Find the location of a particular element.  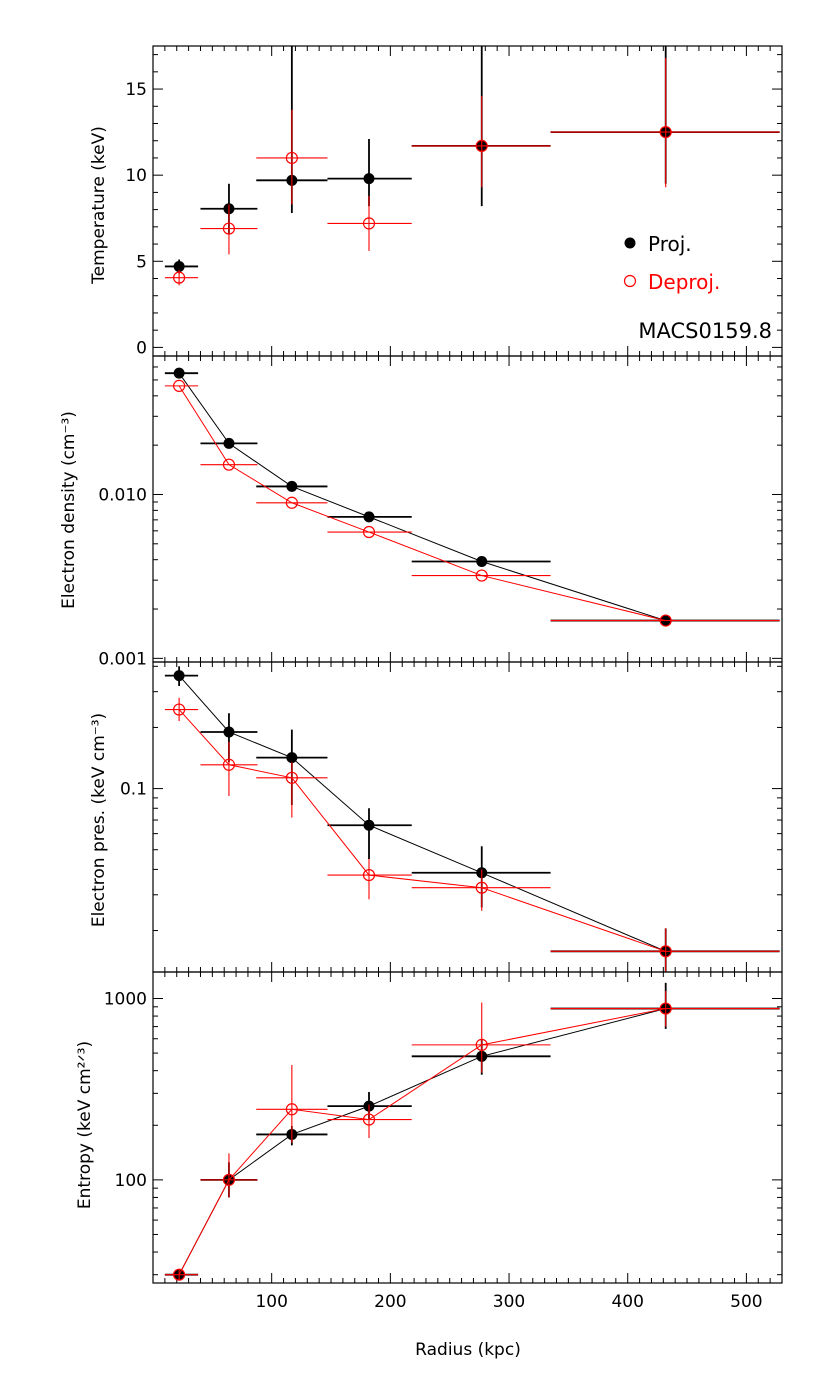

y-tick-label: 0 is located at coordinates (141, 348).